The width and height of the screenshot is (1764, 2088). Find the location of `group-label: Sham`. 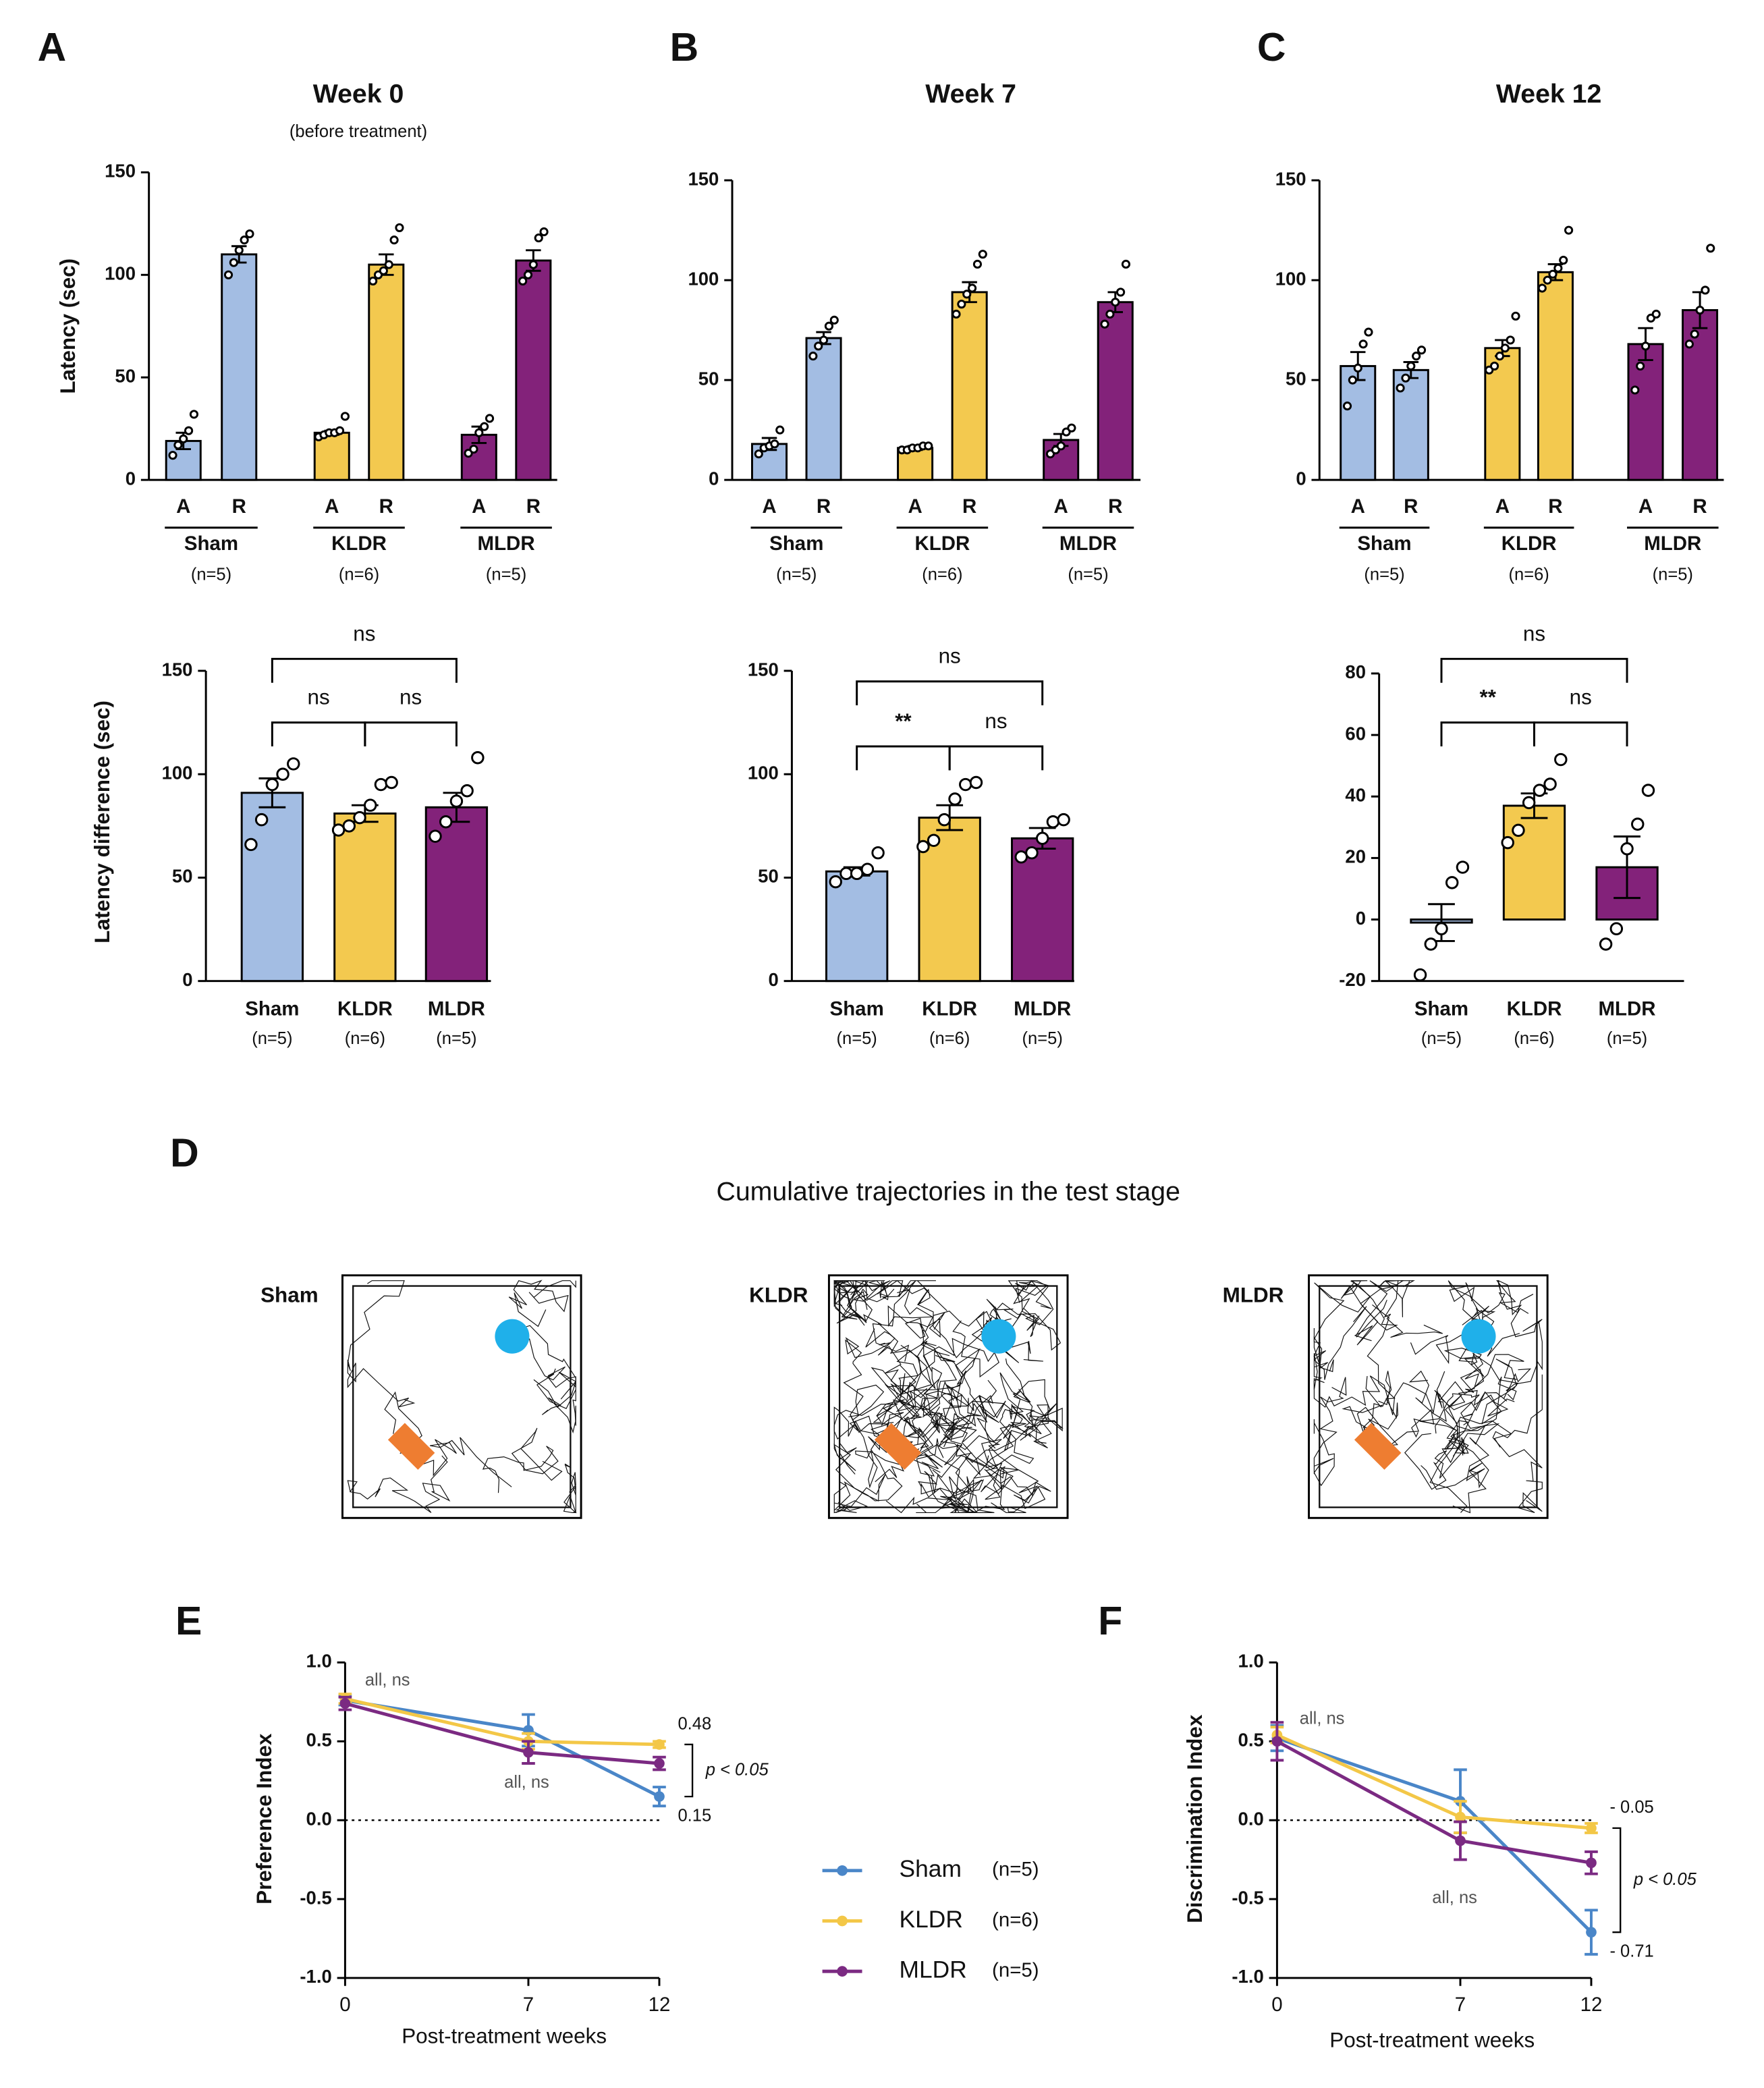

group-label: Sham is located at coordinates (1384, 543).